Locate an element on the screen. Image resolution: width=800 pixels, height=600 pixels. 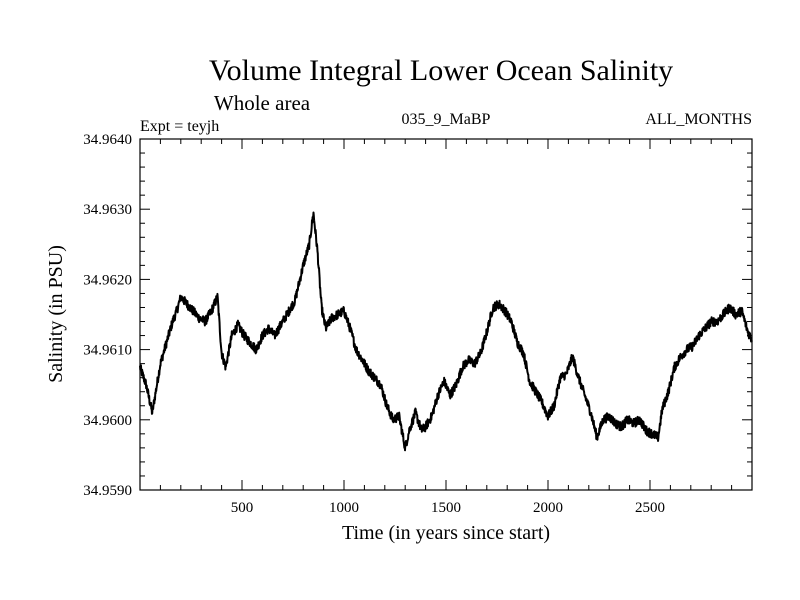
x-tick-label: 2000 is located at coordinates (548, 508).